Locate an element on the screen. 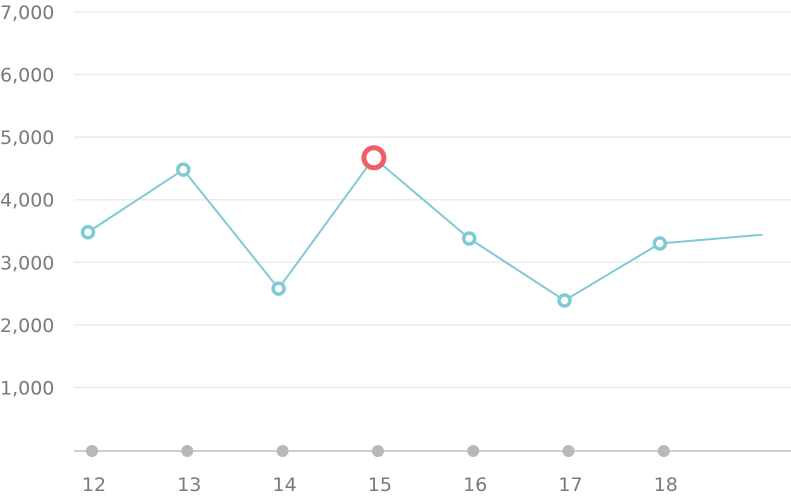  x-tick-label: 15 is located at coordinates (380, 485).